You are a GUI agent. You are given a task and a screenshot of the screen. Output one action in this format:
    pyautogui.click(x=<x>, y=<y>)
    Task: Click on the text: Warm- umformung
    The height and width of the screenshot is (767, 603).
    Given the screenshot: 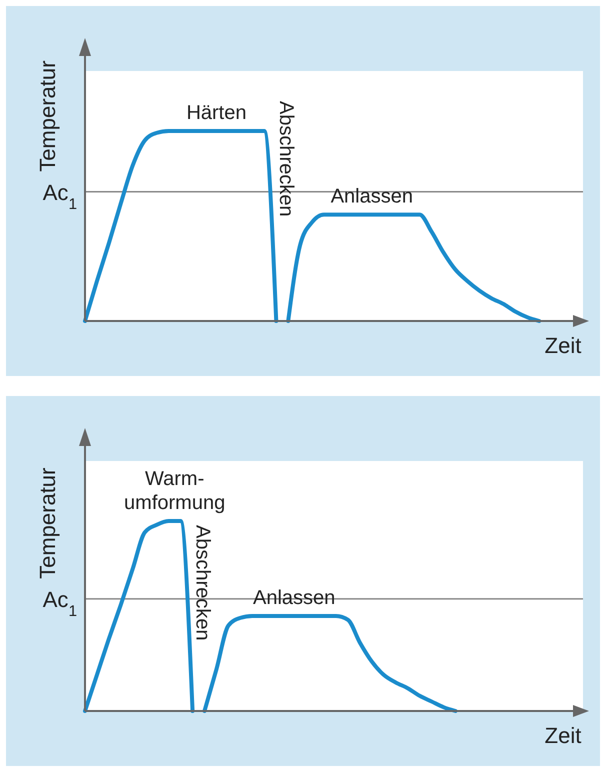 What is the action you would take?
    pyautogui.click(x=175, y=491)
    